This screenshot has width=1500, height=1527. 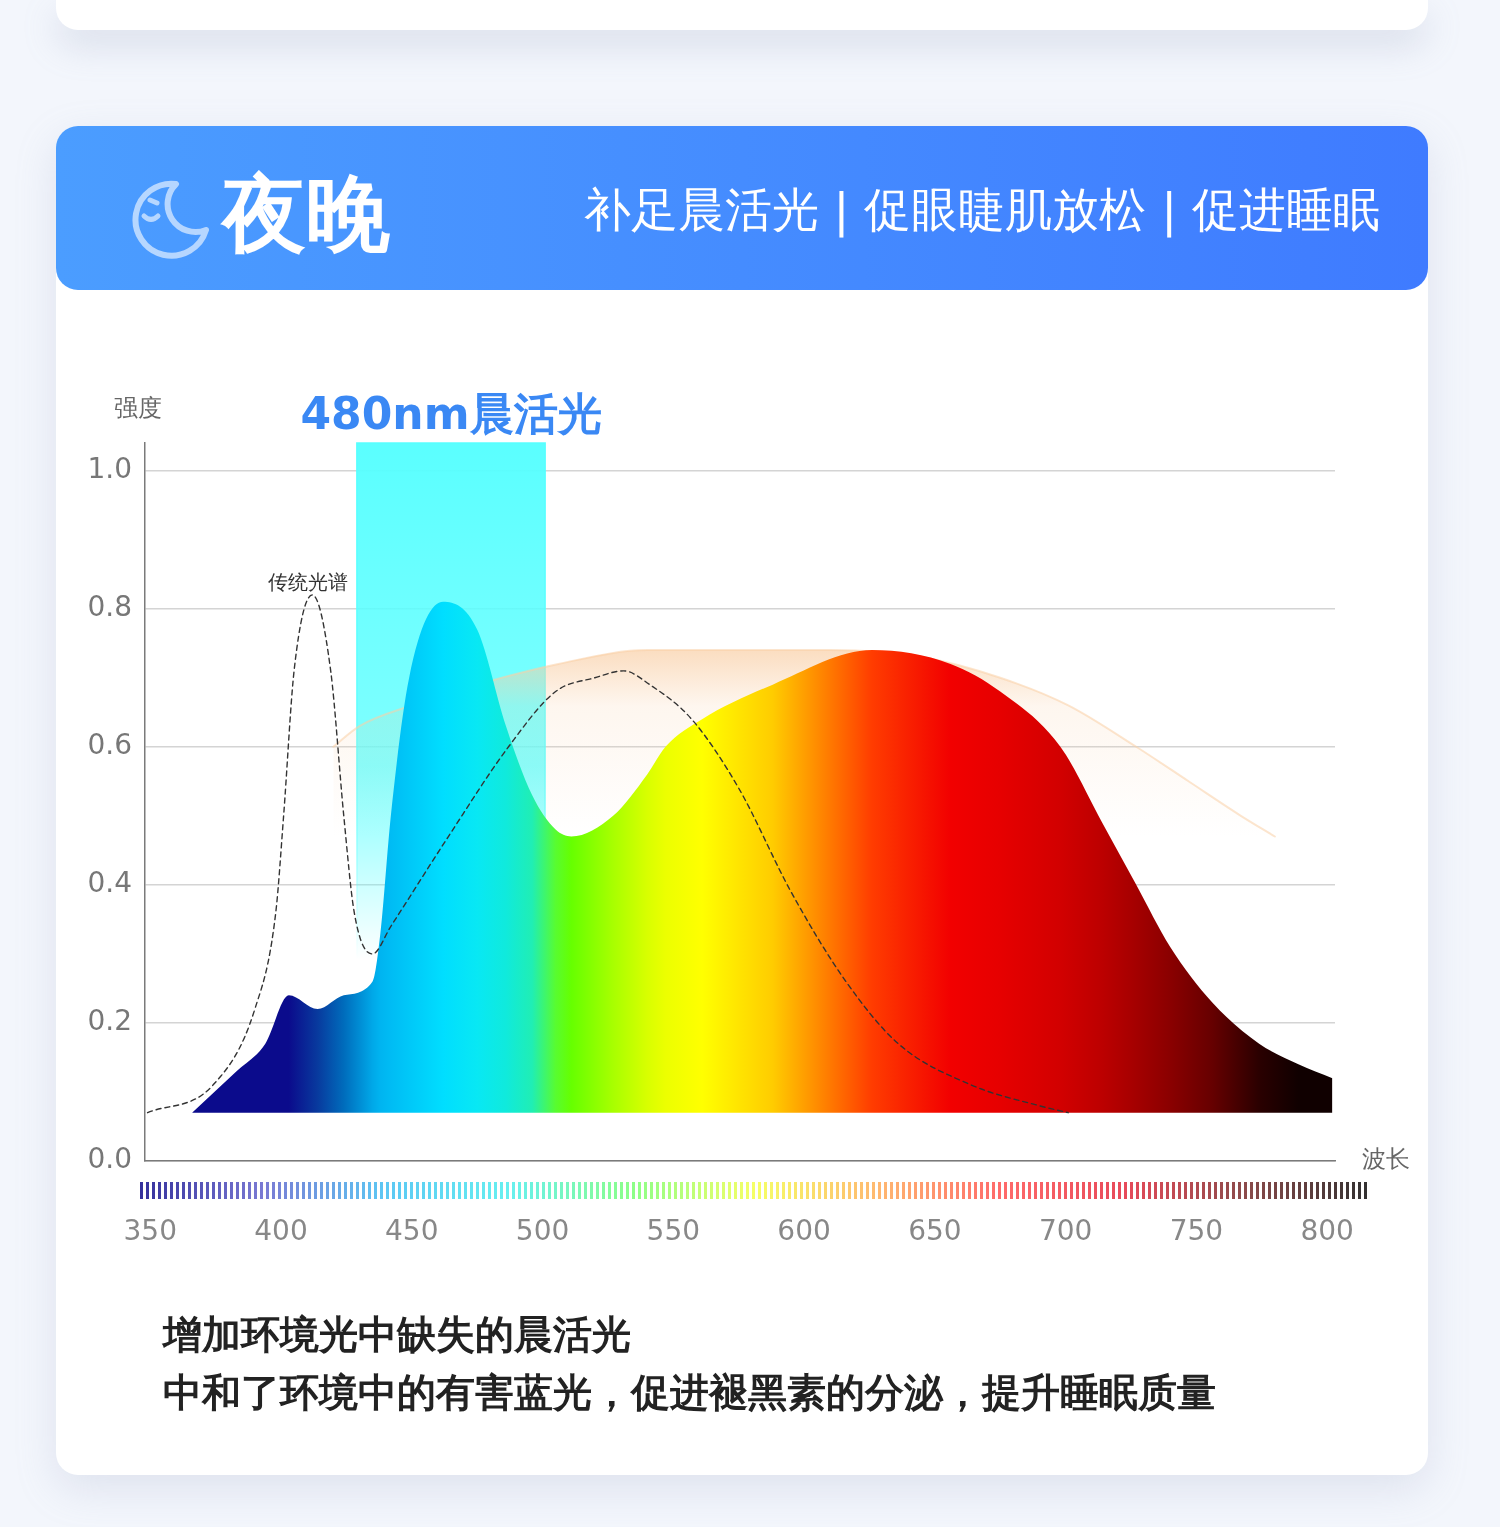 What do you see at coordinates (109, 883) in the screenshot?
I see `y-tick-label: 0.4` at bounding box center [109, 883].